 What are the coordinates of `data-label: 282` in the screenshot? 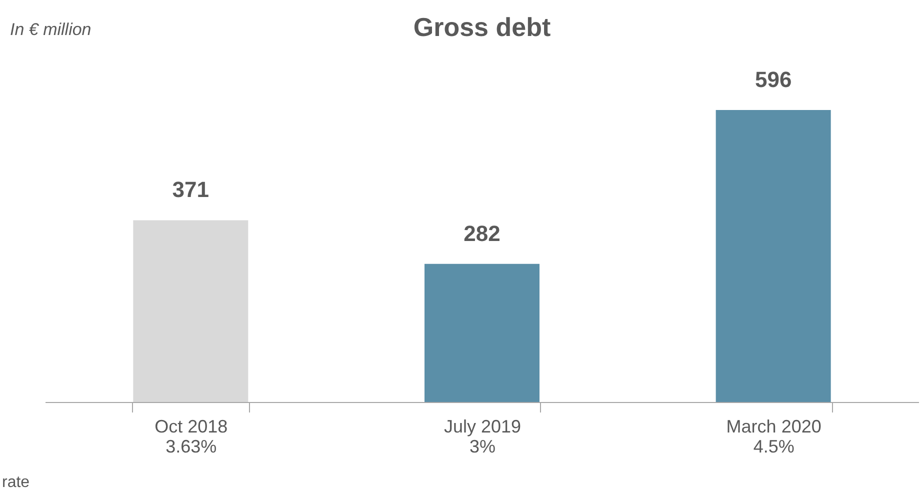 It's located at (482, 233).